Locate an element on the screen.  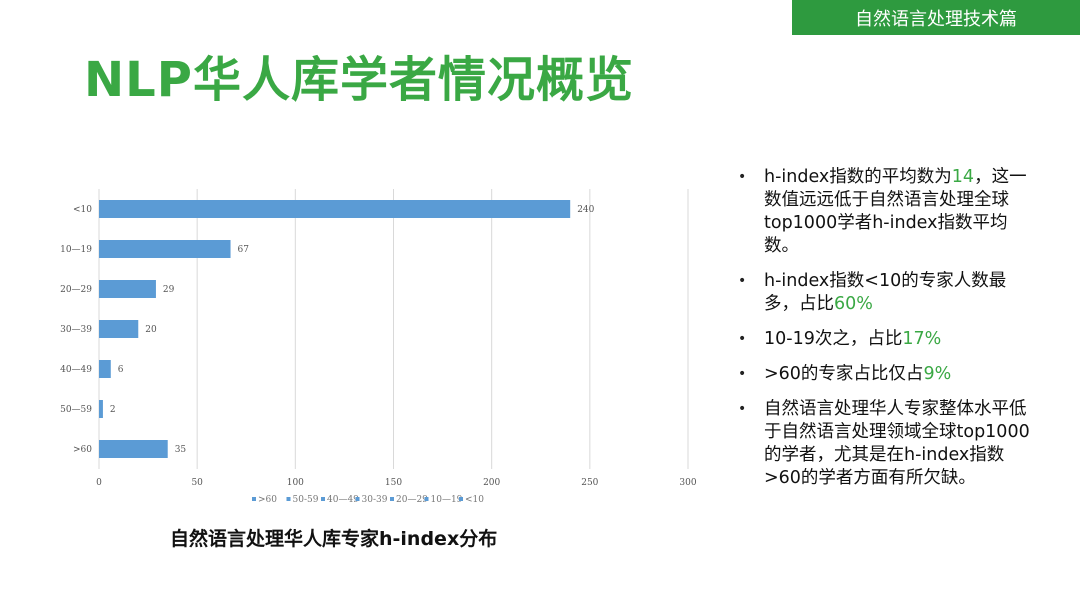
x-tick-label: 0 is located at coordinates (99, 483).